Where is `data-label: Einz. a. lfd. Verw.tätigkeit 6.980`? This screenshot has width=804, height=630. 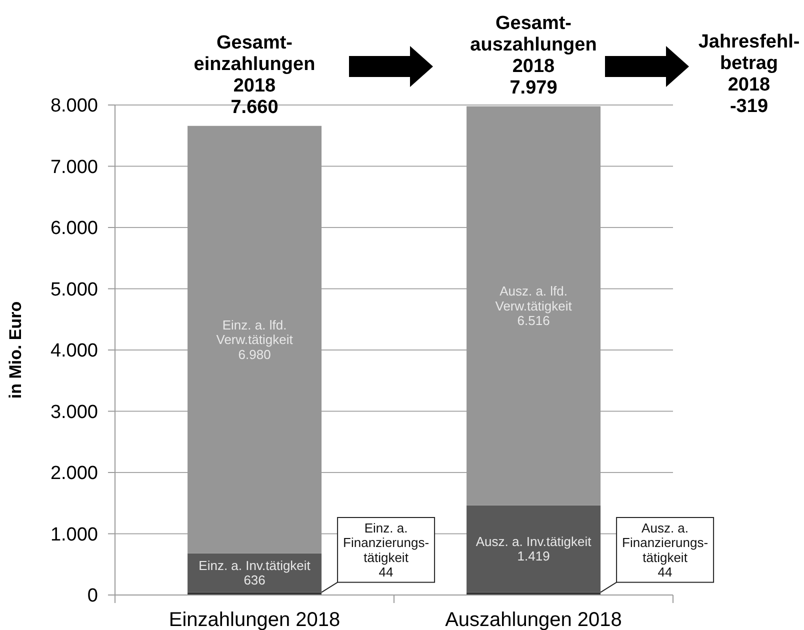
data-label: Einz. a. lfd. Verw.tätigkeit 6.980 is located at coordinates (255, 339).